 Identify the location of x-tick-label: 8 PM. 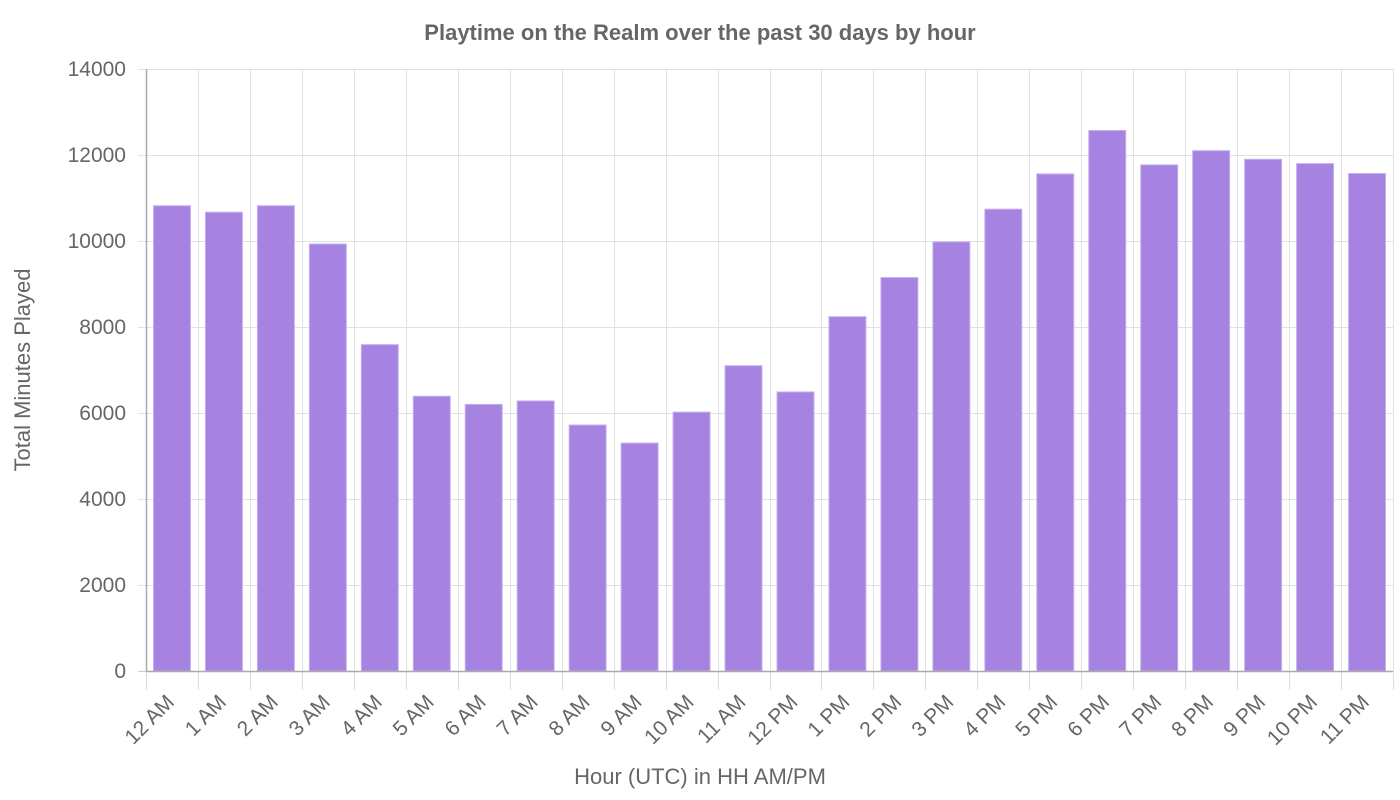
(1192, 716).